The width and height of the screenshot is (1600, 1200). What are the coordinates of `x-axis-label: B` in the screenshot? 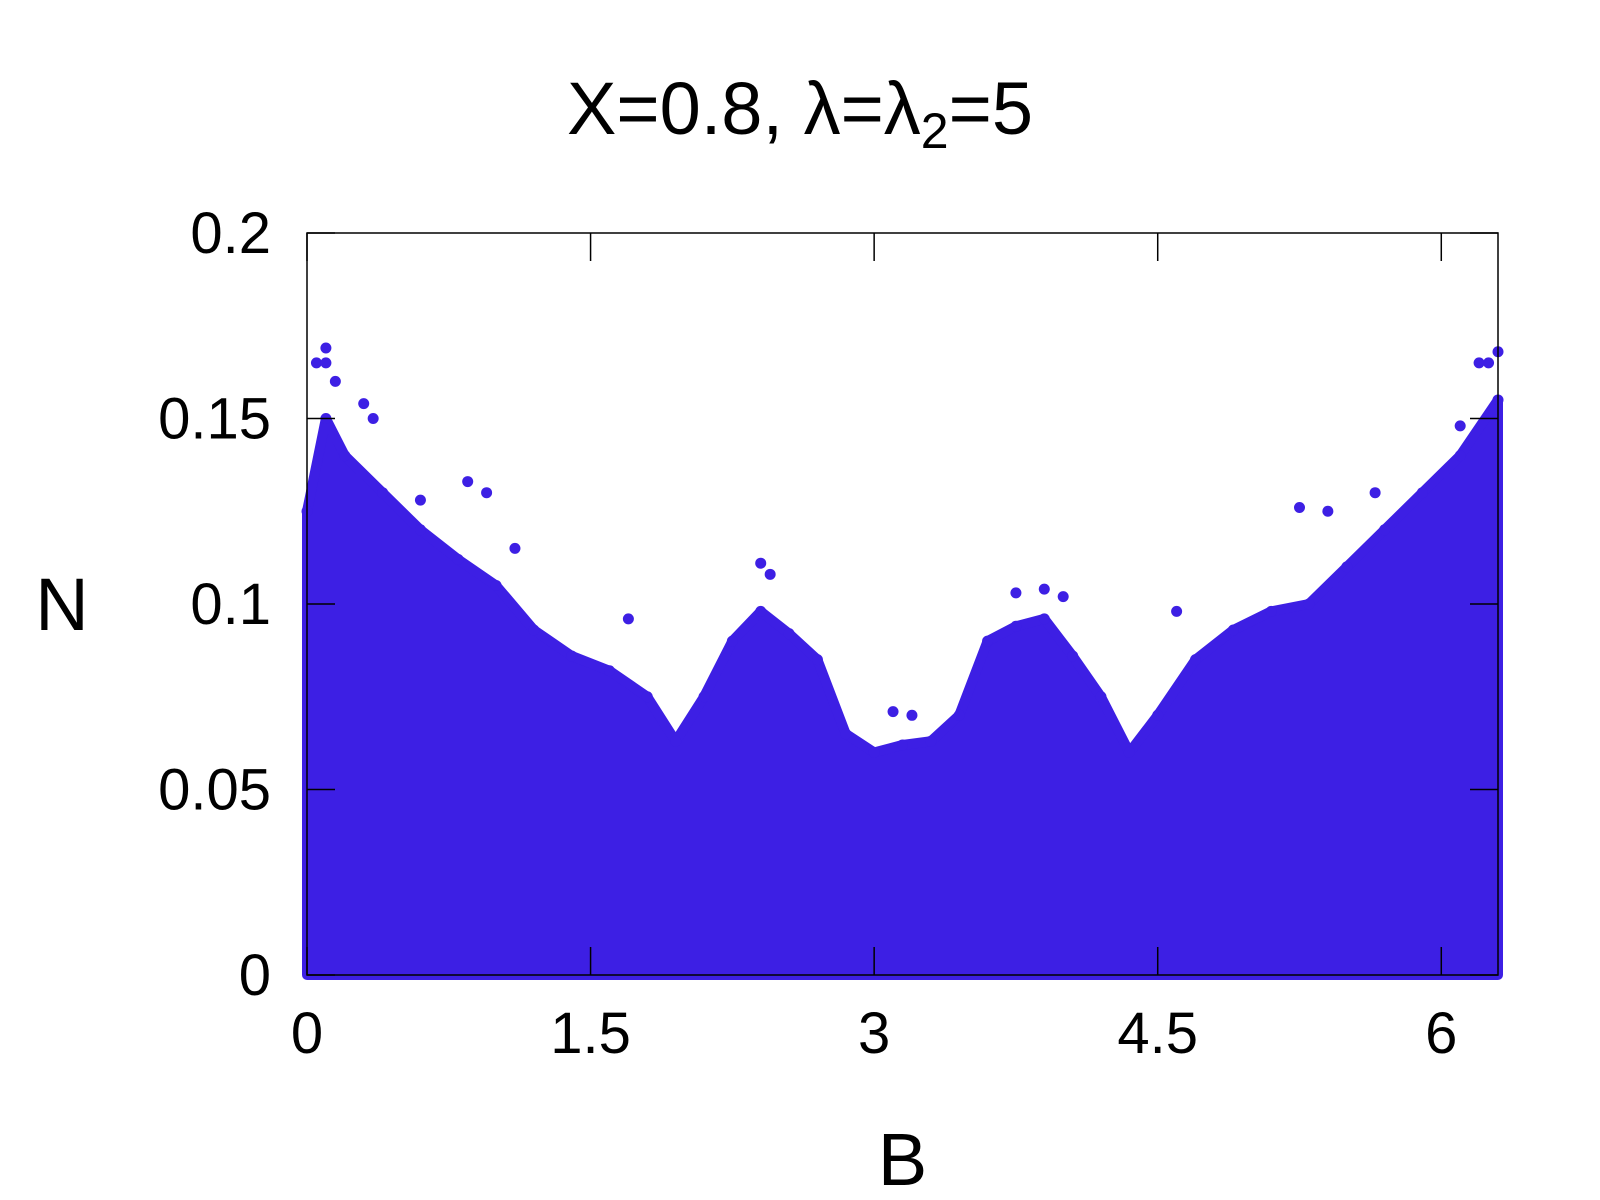 It's located at (902, 1159).